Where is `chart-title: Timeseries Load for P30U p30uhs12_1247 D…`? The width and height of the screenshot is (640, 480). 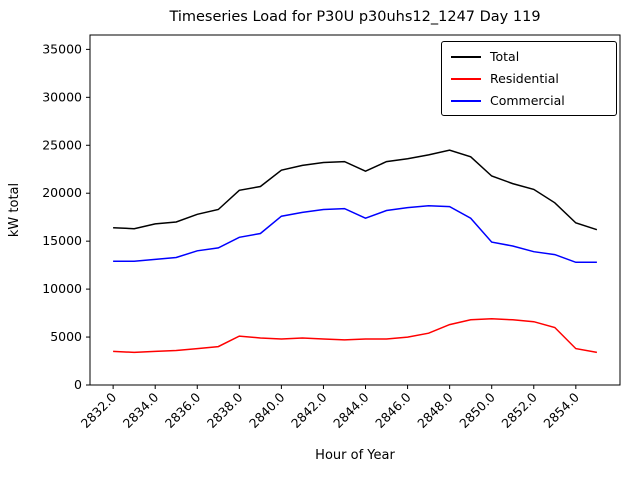 chart-title: Timeseries Load for P30U p30uhs12_1247 D… is located at coordinates (354, 17).